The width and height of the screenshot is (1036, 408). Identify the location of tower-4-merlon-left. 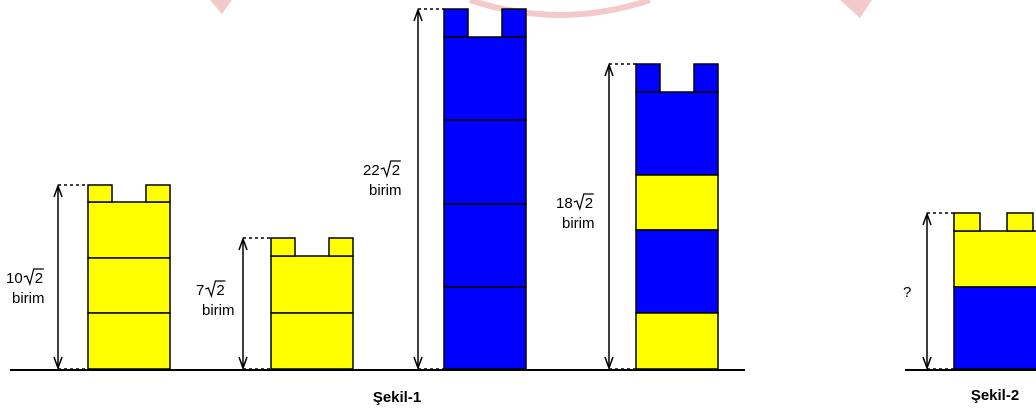
(648, 78).